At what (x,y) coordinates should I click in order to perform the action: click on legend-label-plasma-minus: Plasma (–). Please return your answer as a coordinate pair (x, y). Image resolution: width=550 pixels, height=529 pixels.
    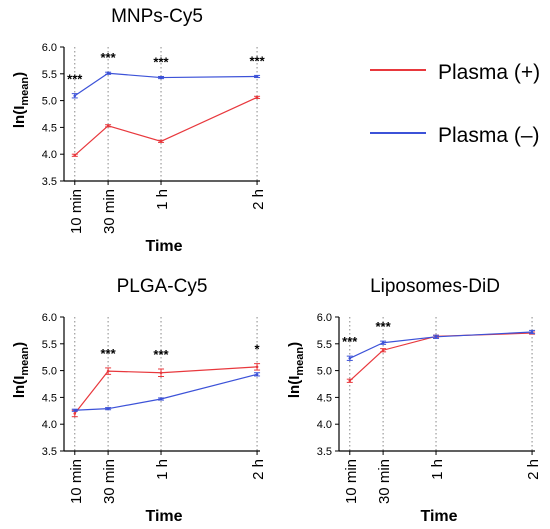
    Looking at the image, I should click on (489, 135).